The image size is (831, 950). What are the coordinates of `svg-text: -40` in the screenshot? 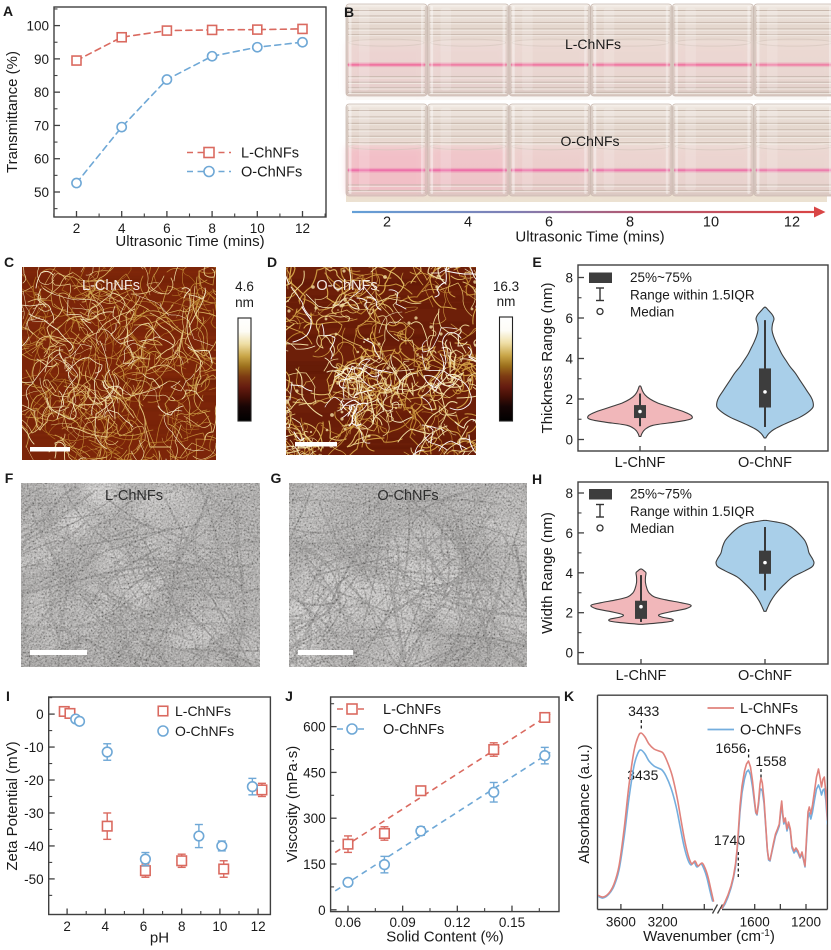 It's located at (34, 846).